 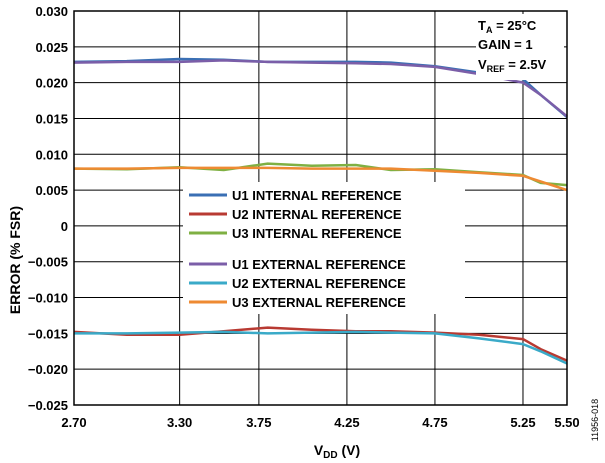 I want to click on x-tick-label: 2.70, so click(x=73, y=422).